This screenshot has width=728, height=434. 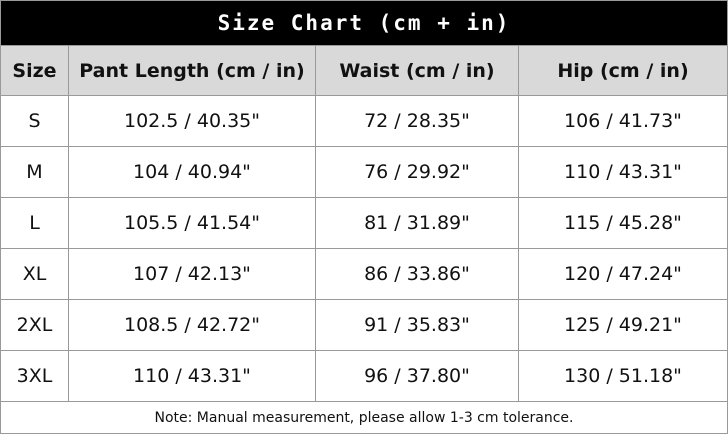 I want to click on table-row: 2XL 108.5 / 42.72" 91 / 35.83" 125 / 49.21", so click(x=364, y=324).